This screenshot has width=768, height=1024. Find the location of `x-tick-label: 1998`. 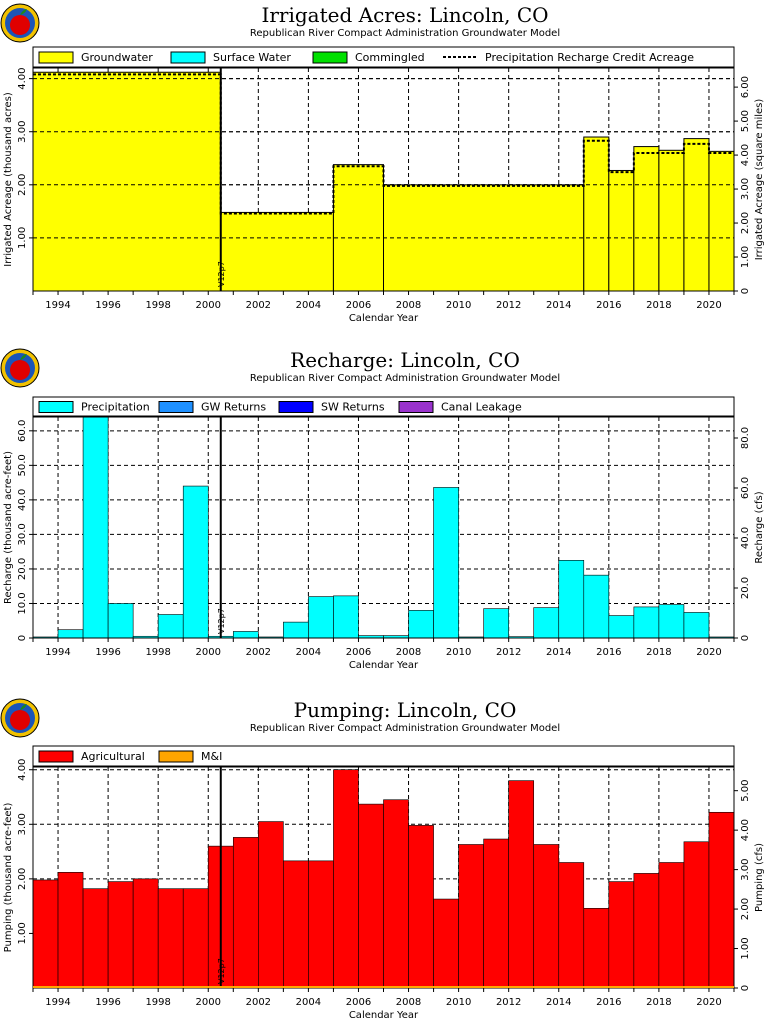

x-tick-label: 1998 is located at coordinates (157, 1002).